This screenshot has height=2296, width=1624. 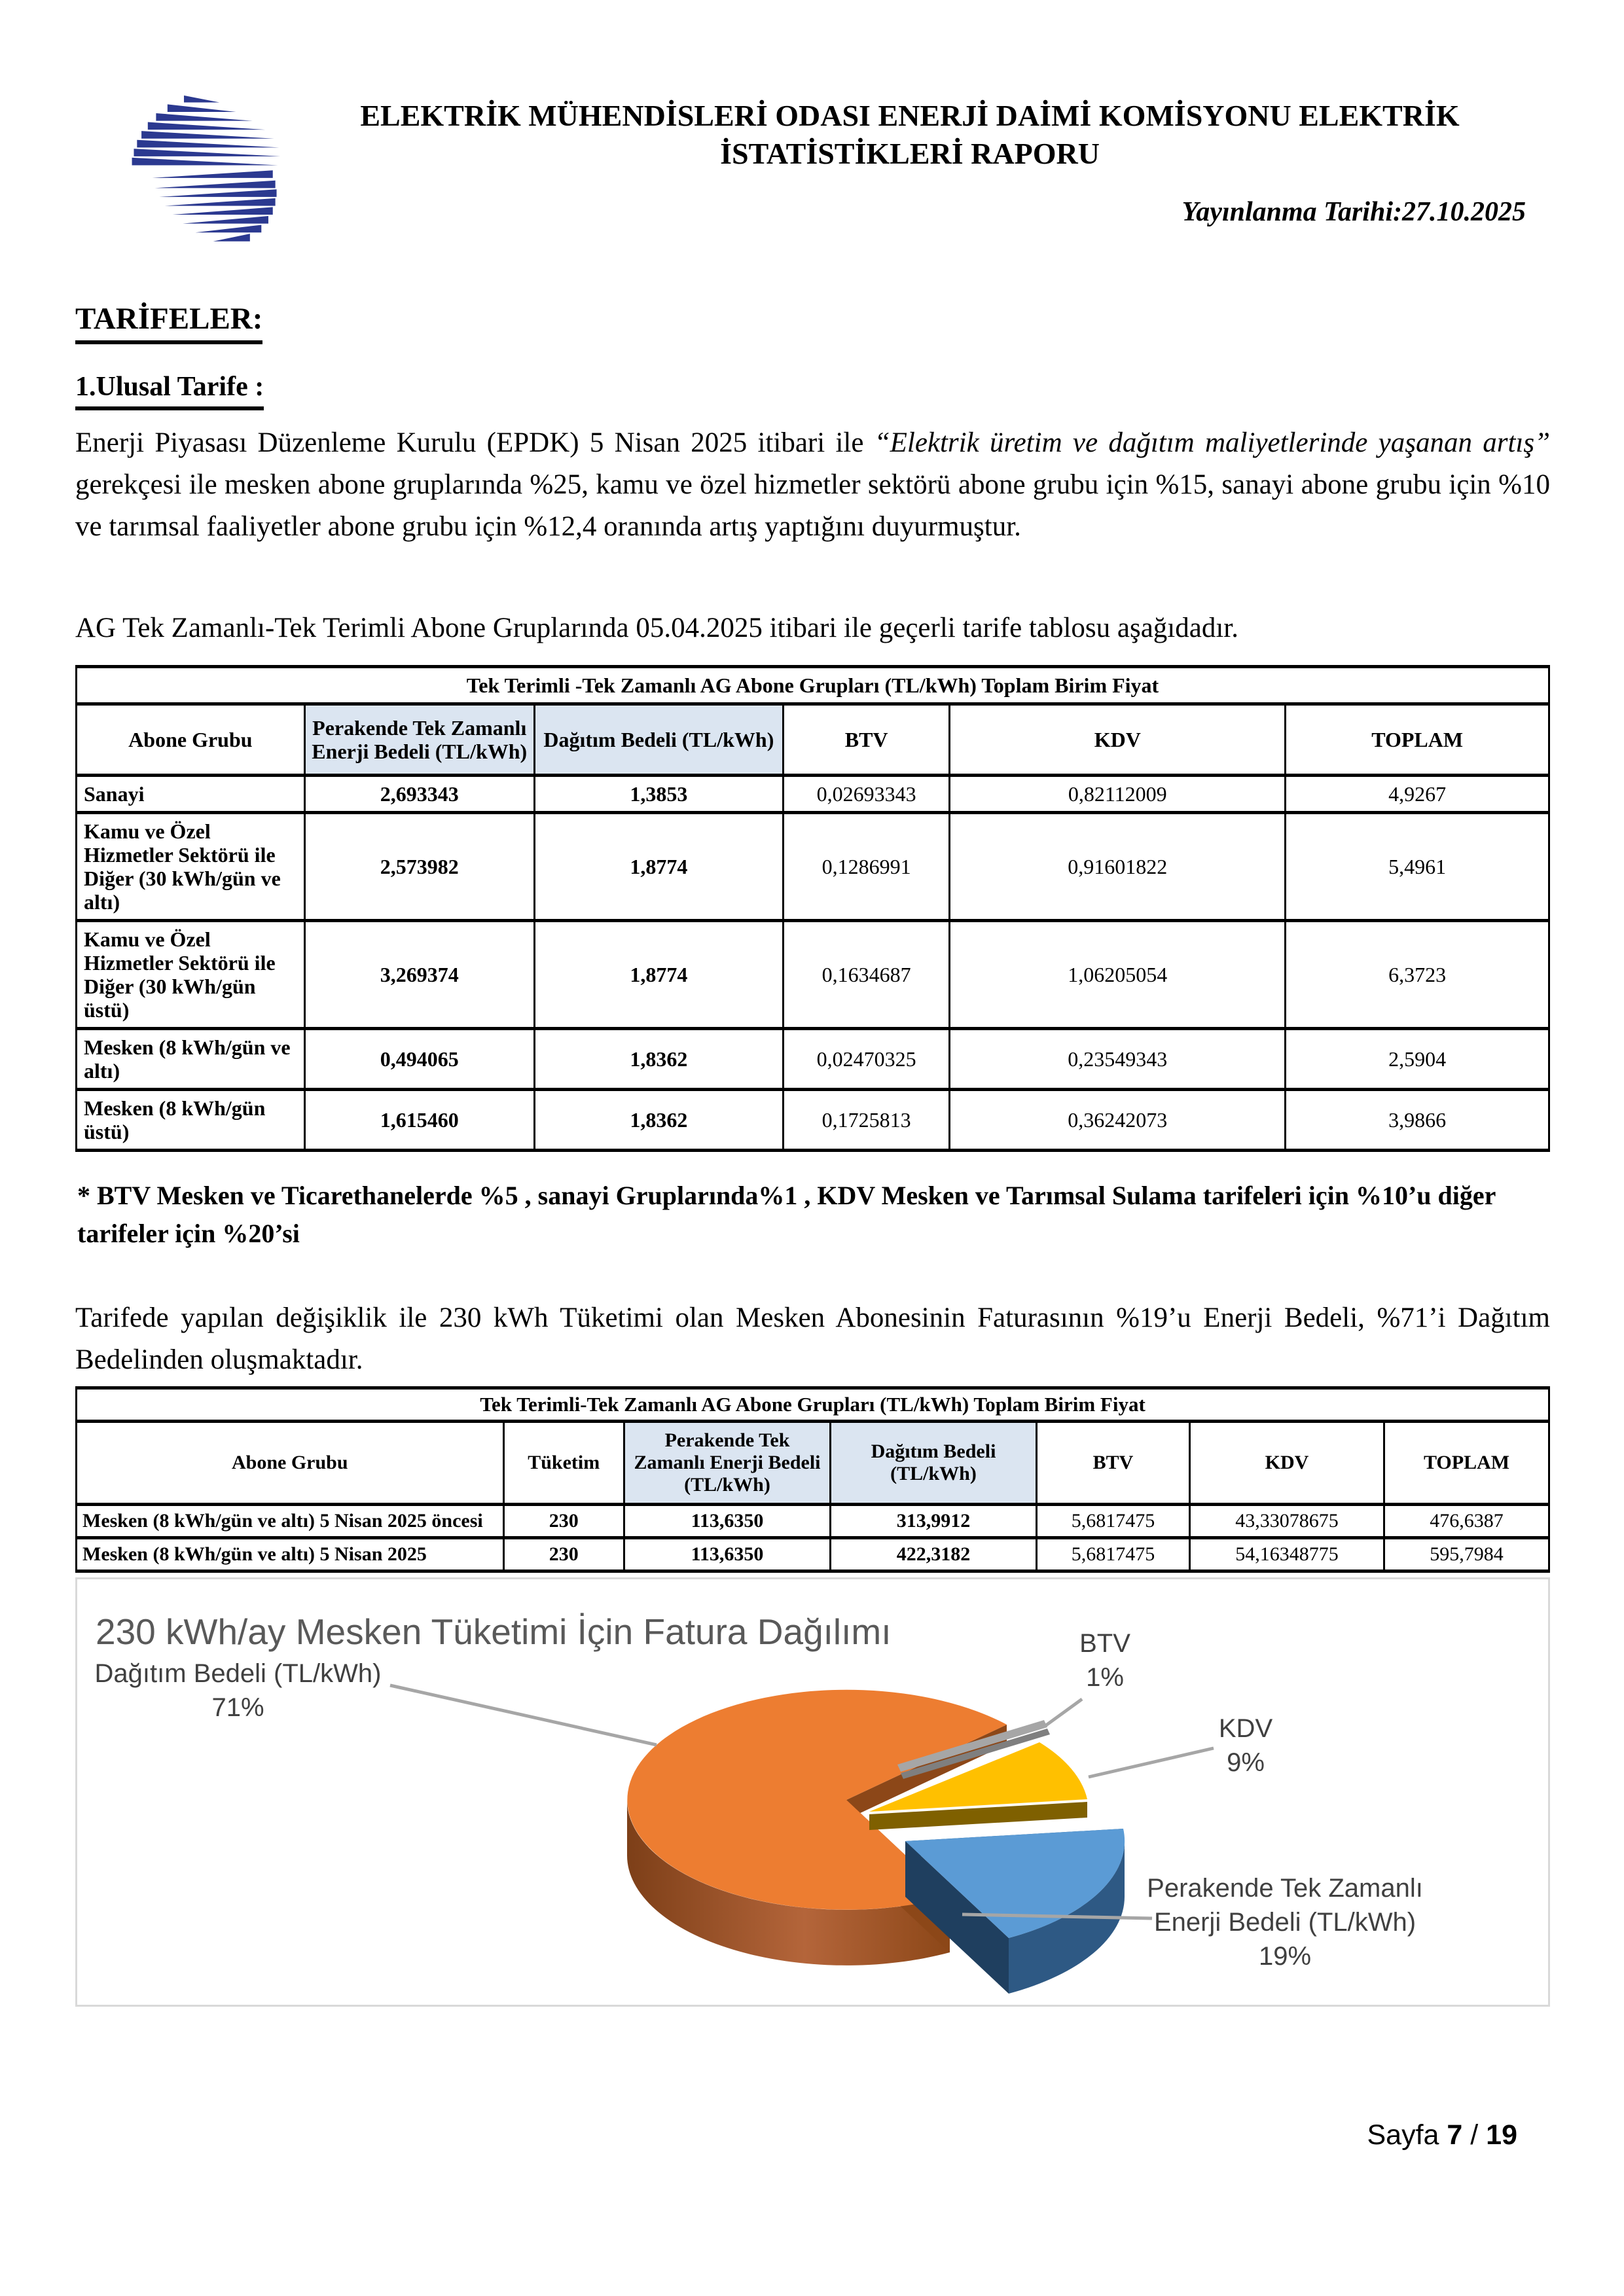 I want to click on publish-date: Yayınlanma Tarihi:27.10.2025, so click(x=1354, y=212).